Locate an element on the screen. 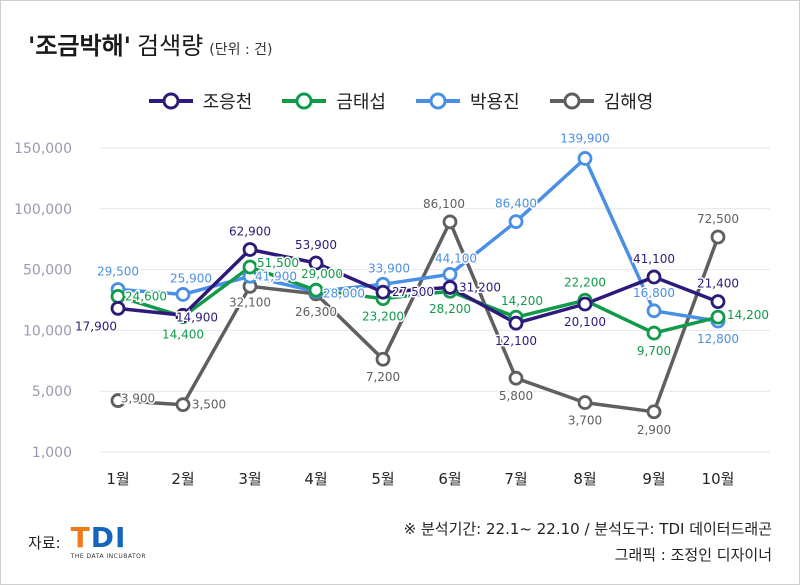 Image resolution: width=800 pixels, height=585 pixels. data-label-3-0: 3,900 is located at coordinates (138, 399).